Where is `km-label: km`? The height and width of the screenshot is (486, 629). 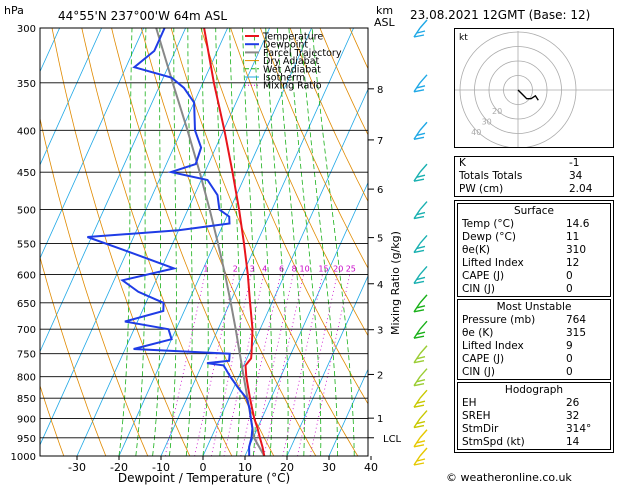
km-label: km is located at coordinates (384, 10).